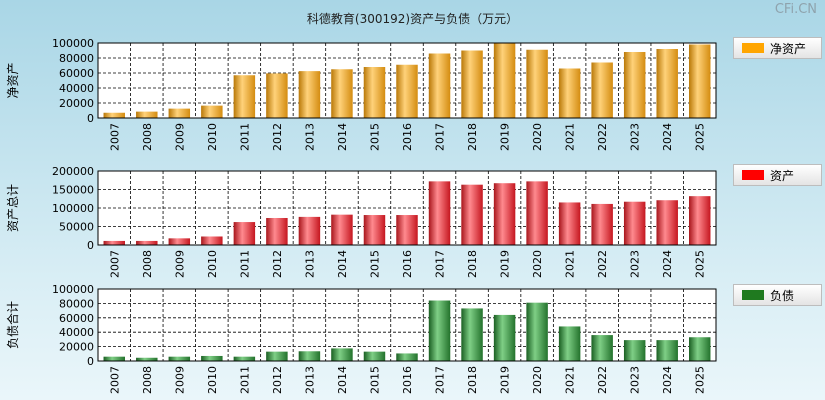 This screenshot has width=825, height=400. I want to click on y-tick-label: 20000, so click(76, 103).